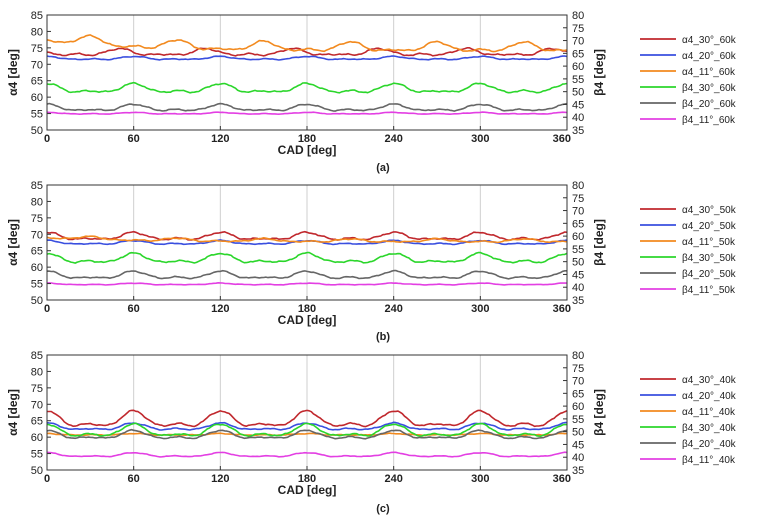  What do you see at coordinates (709, 428) in the screenshot?
I see `legend-entry: β4_30°_40k` at bounding box center [709, 428].